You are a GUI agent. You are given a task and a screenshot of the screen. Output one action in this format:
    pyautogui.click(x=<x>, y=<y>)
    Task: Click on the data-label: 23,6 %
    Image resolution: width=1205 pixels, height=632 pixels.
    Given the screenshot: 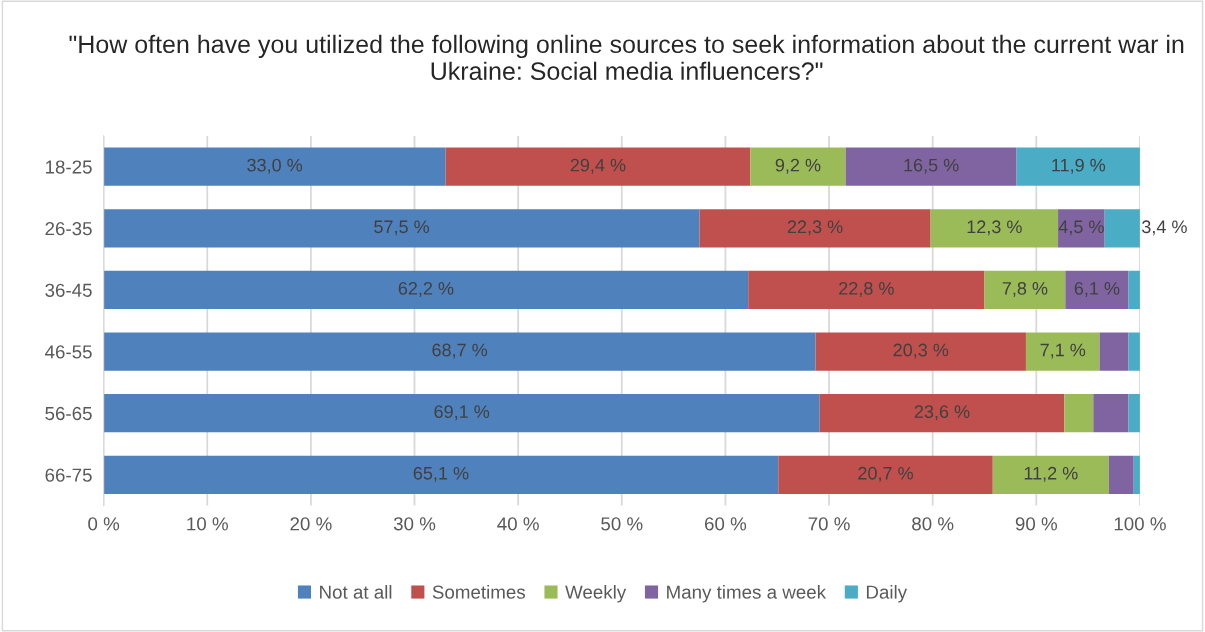 What is the action you would take?
    pyautogui.click(x=942, y=413)
    